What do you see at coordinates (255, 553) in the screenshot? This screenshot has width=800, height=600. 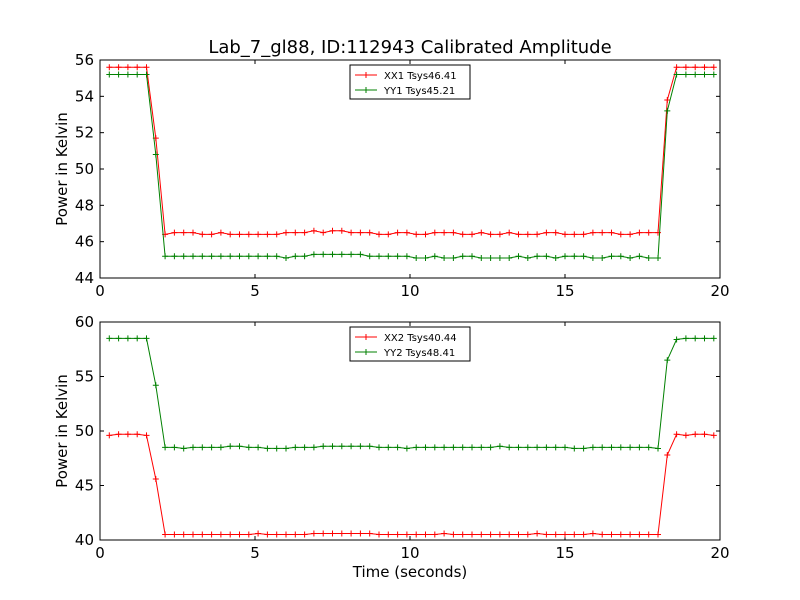 I see `x-tick-label: 5` at bounding box center [255, 553].